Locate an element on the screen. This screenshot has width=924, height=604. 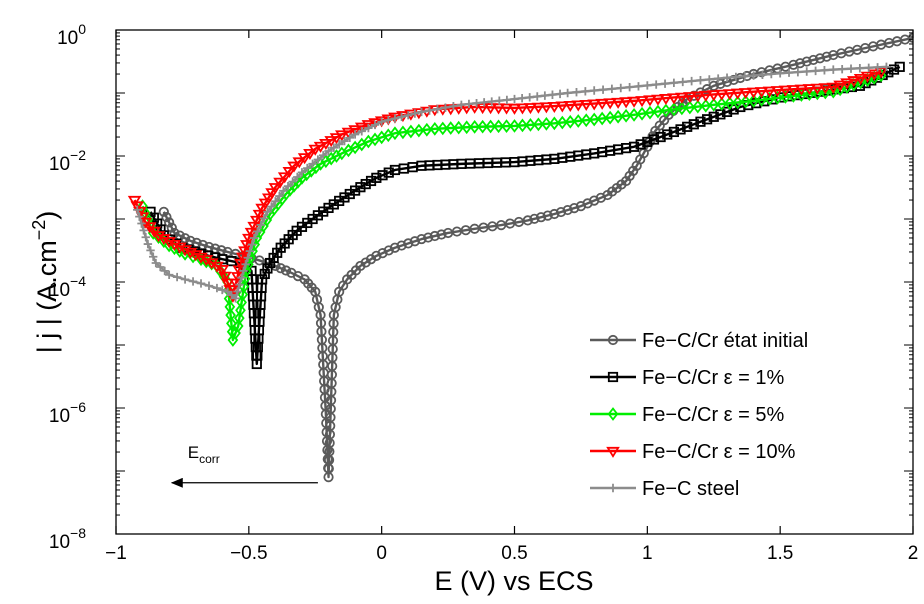
legend-item-4: Fe−C/Cr ε = 10% is located at coordinates (693, 452).